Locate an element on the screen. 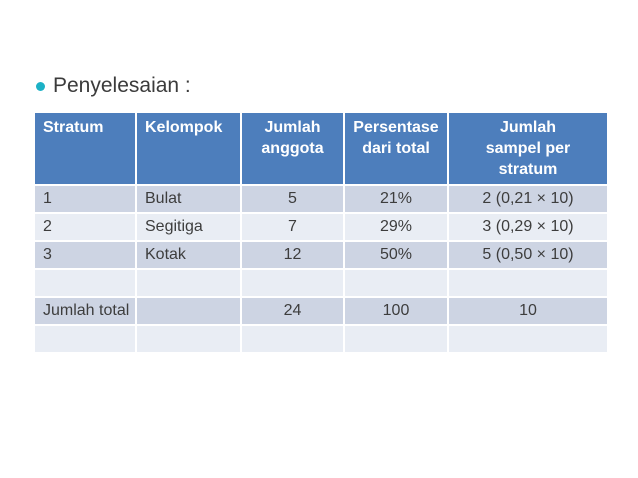  header-label: Jumlah sampel per stratum is located at coordinates (528, 148).